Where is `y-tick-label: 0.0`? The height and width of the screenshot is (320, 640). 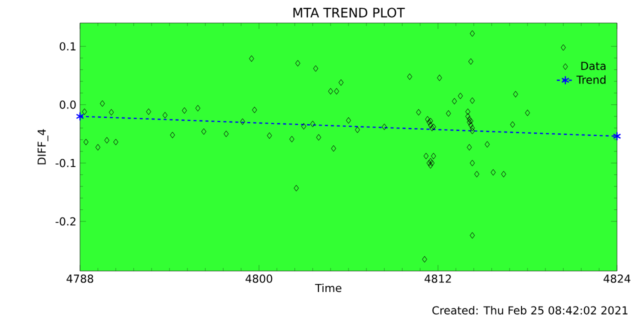
y-tick-label: 0.0 is located at coordinates (68, 104).